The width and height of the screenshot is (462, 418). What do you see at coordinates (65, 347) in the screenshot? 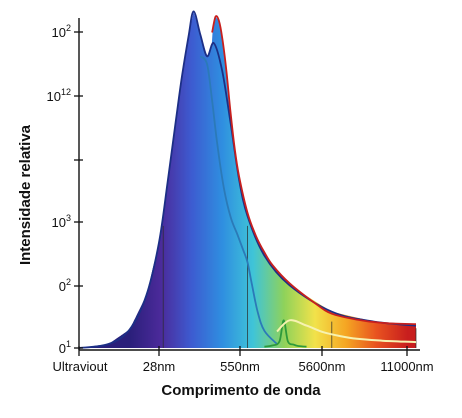
I see `y-tick-label: 01` at bounding box center [65, 347].